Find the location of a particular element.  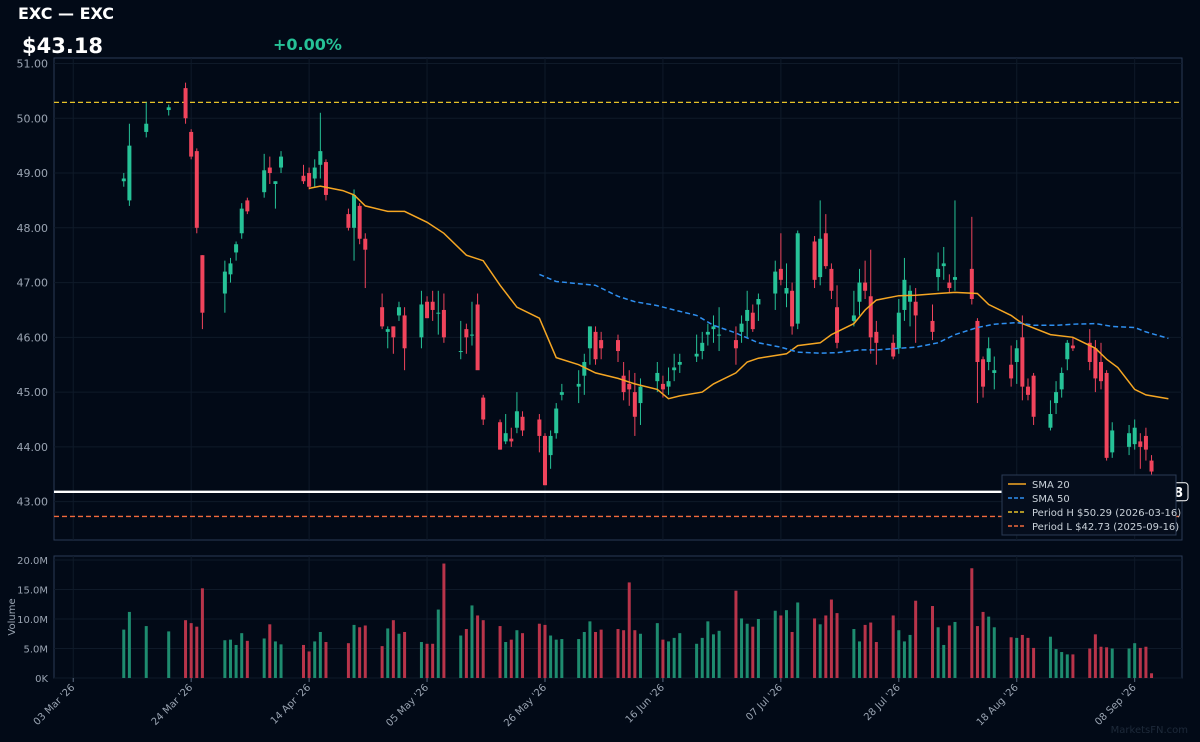

volume-axis-label: Volume is located at coordinates (12, 616).